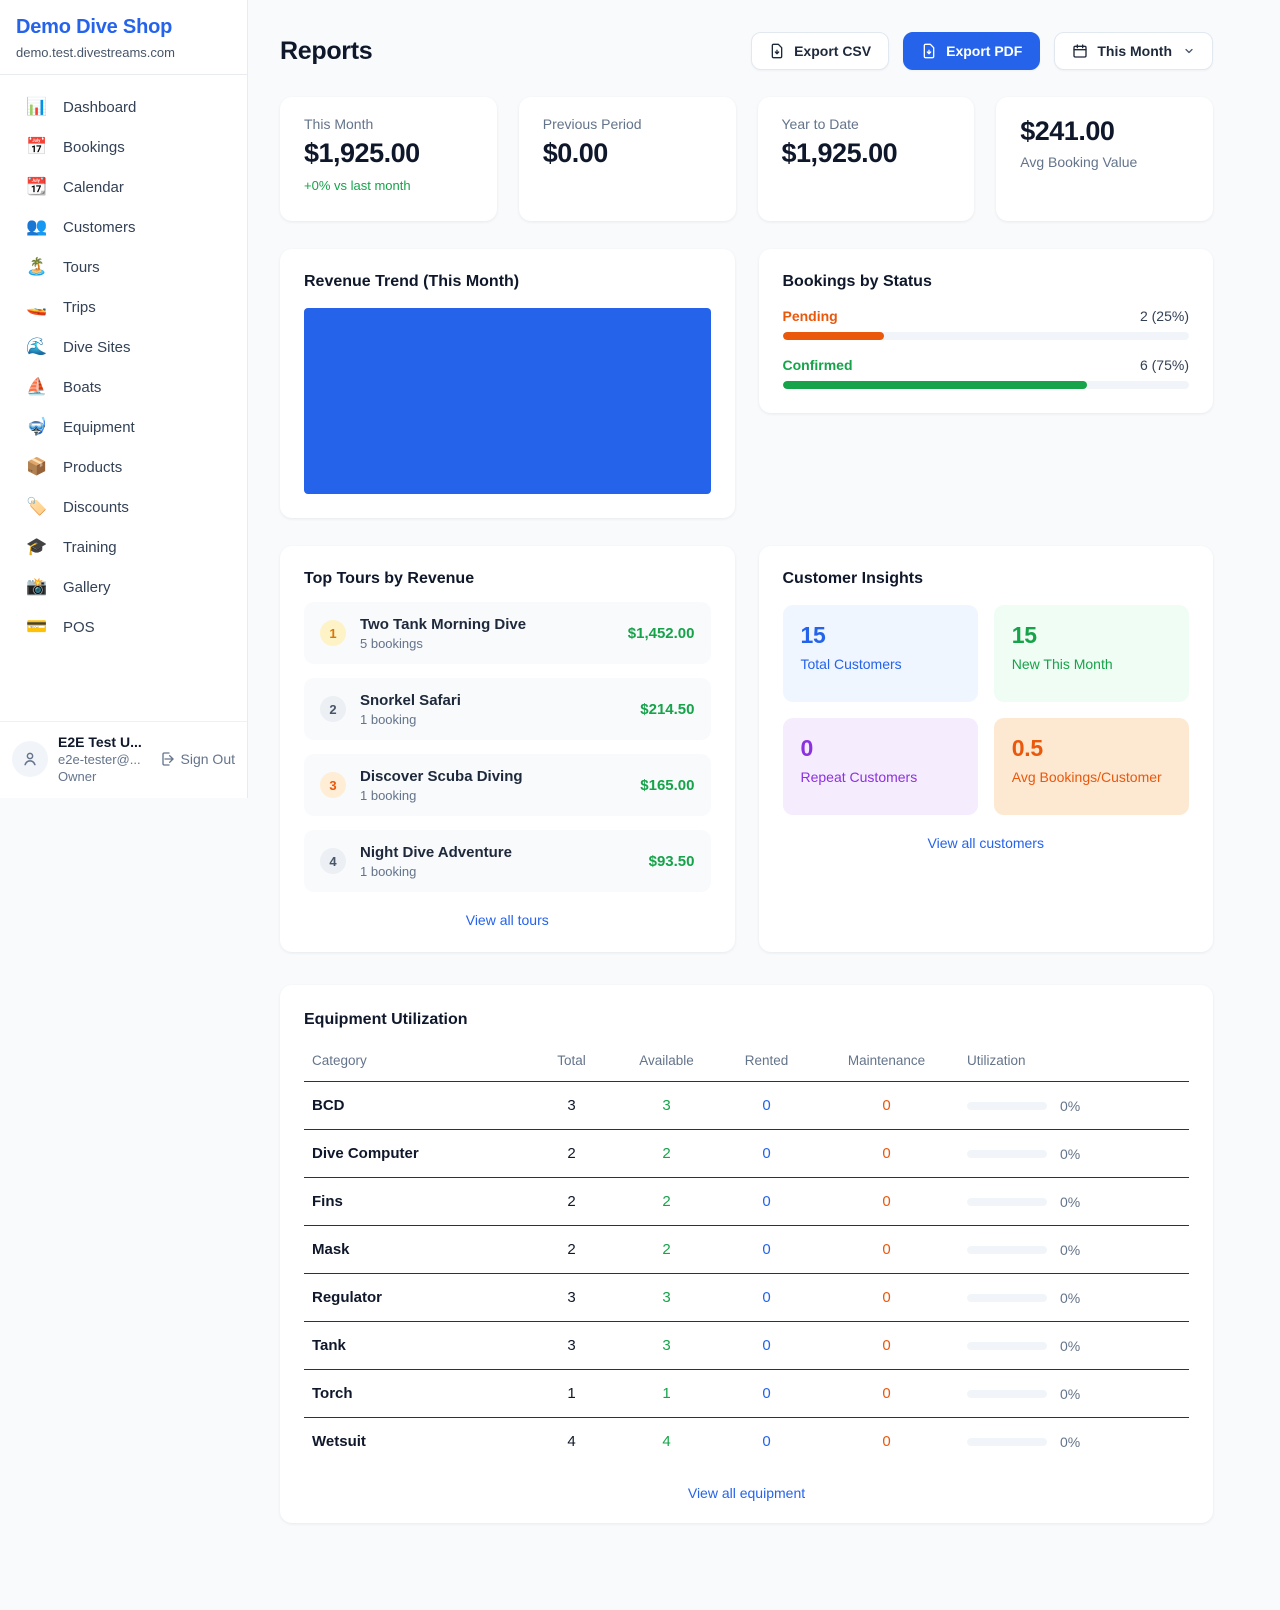 The width and height of the screenshot is (1280, 1610). I want to click on rank-badge: 2, so click(333, 709).